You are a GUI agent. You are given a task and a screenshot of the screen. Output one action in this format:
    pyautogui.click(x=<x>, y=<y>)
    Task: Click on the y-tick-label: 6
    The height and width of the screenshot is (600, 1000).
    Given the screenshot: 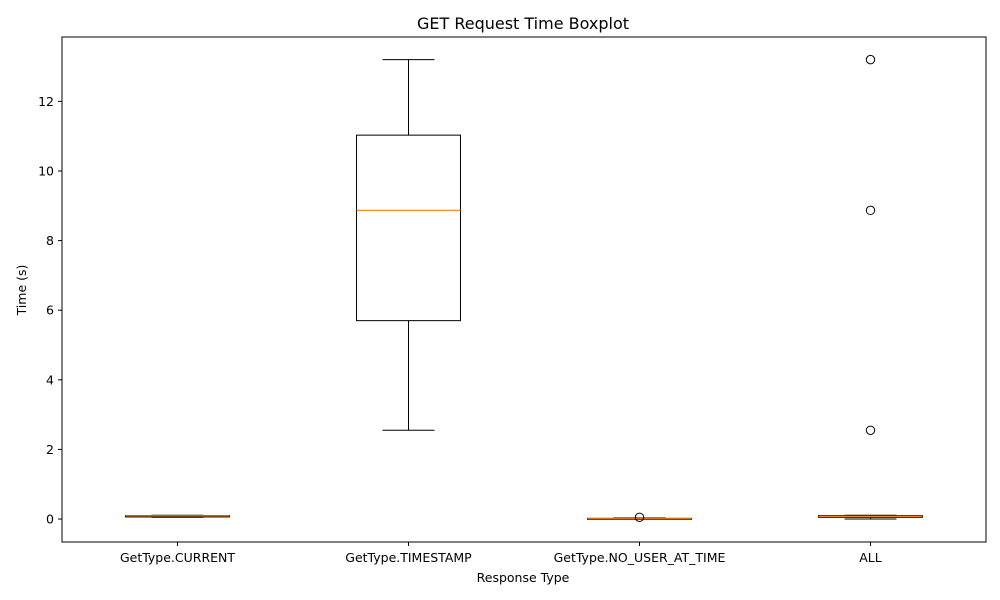 What is the action you would take?
    pyautogui.click(x=50, y=310)
    